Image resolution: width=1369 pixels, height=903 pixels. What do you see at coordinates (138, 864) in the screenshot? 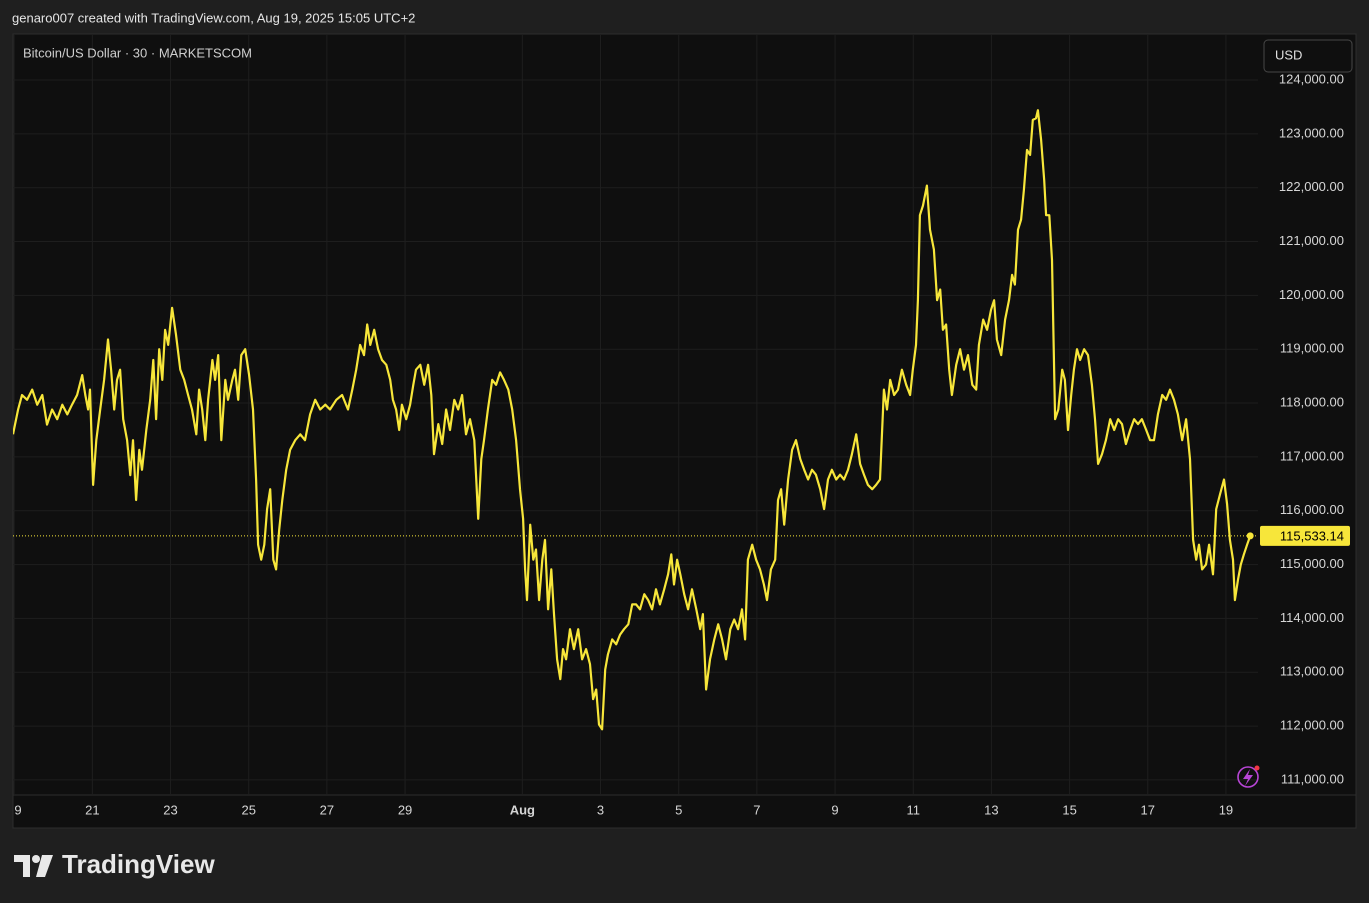
I see `brand-name: TradingView` at bounding box center [138, 864].